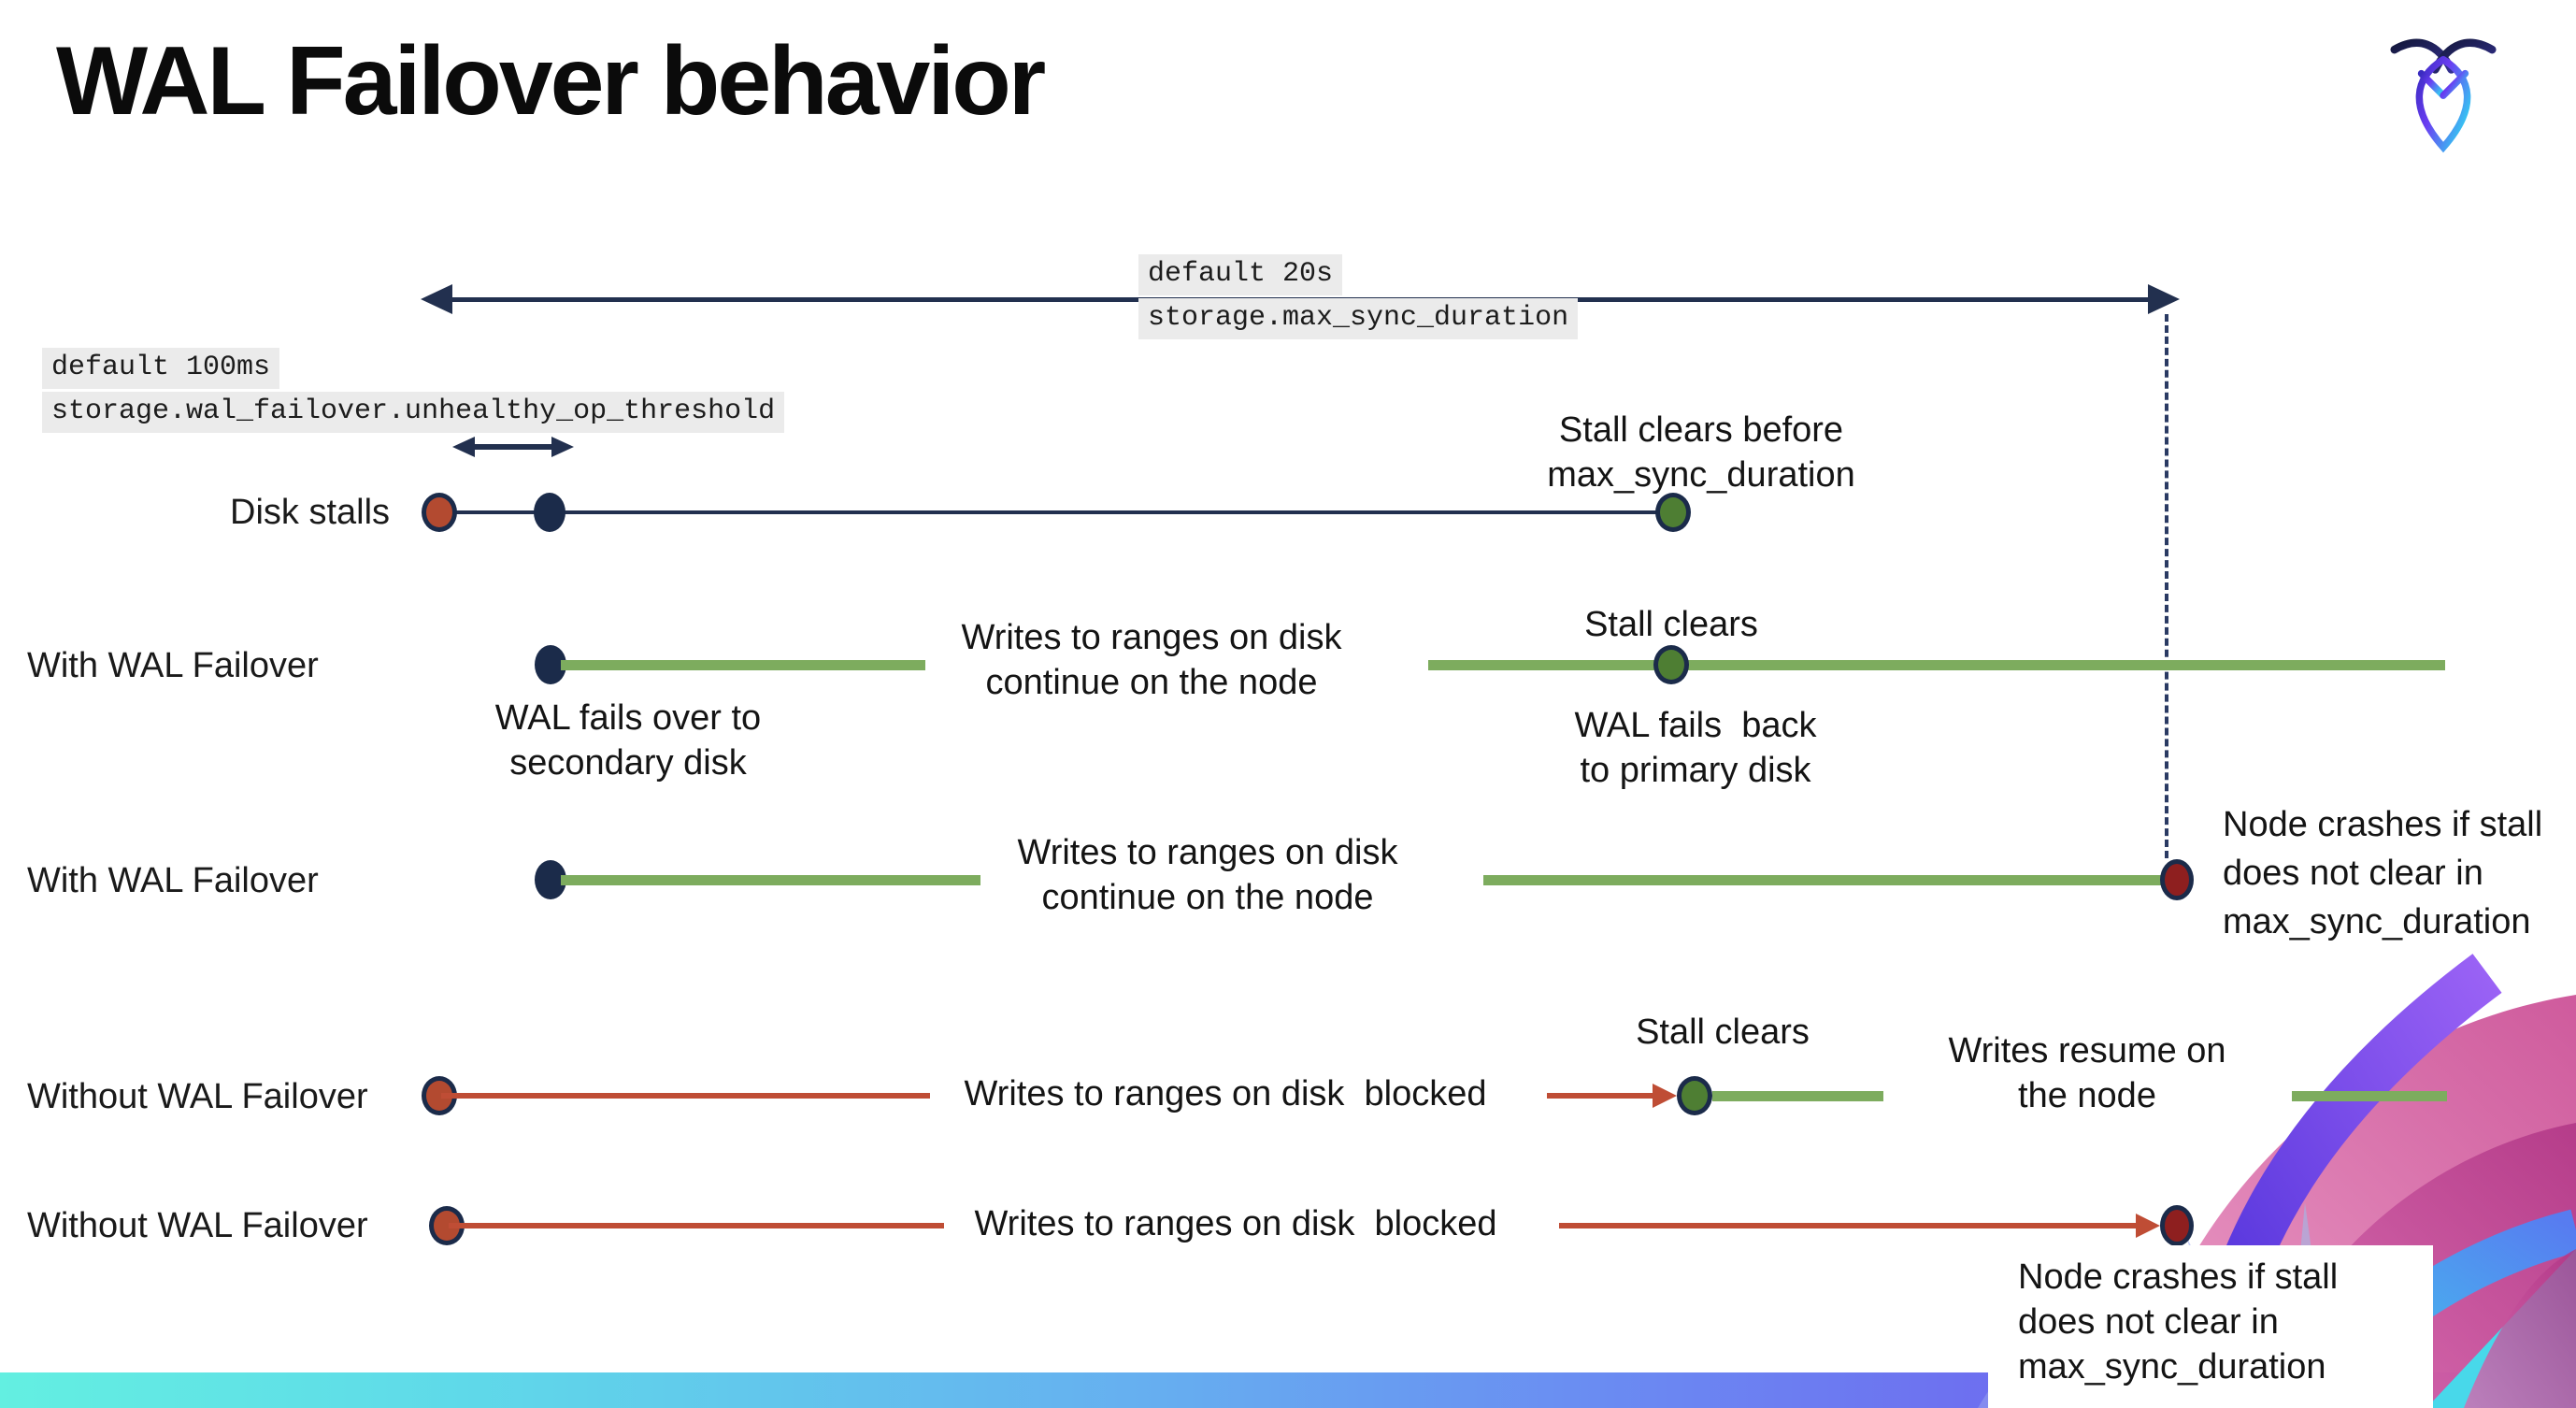  What do you see at coordinates (2166, 586) in the screenshot?
I see `dashed-drop-line` at bounding box center [2166, 586].